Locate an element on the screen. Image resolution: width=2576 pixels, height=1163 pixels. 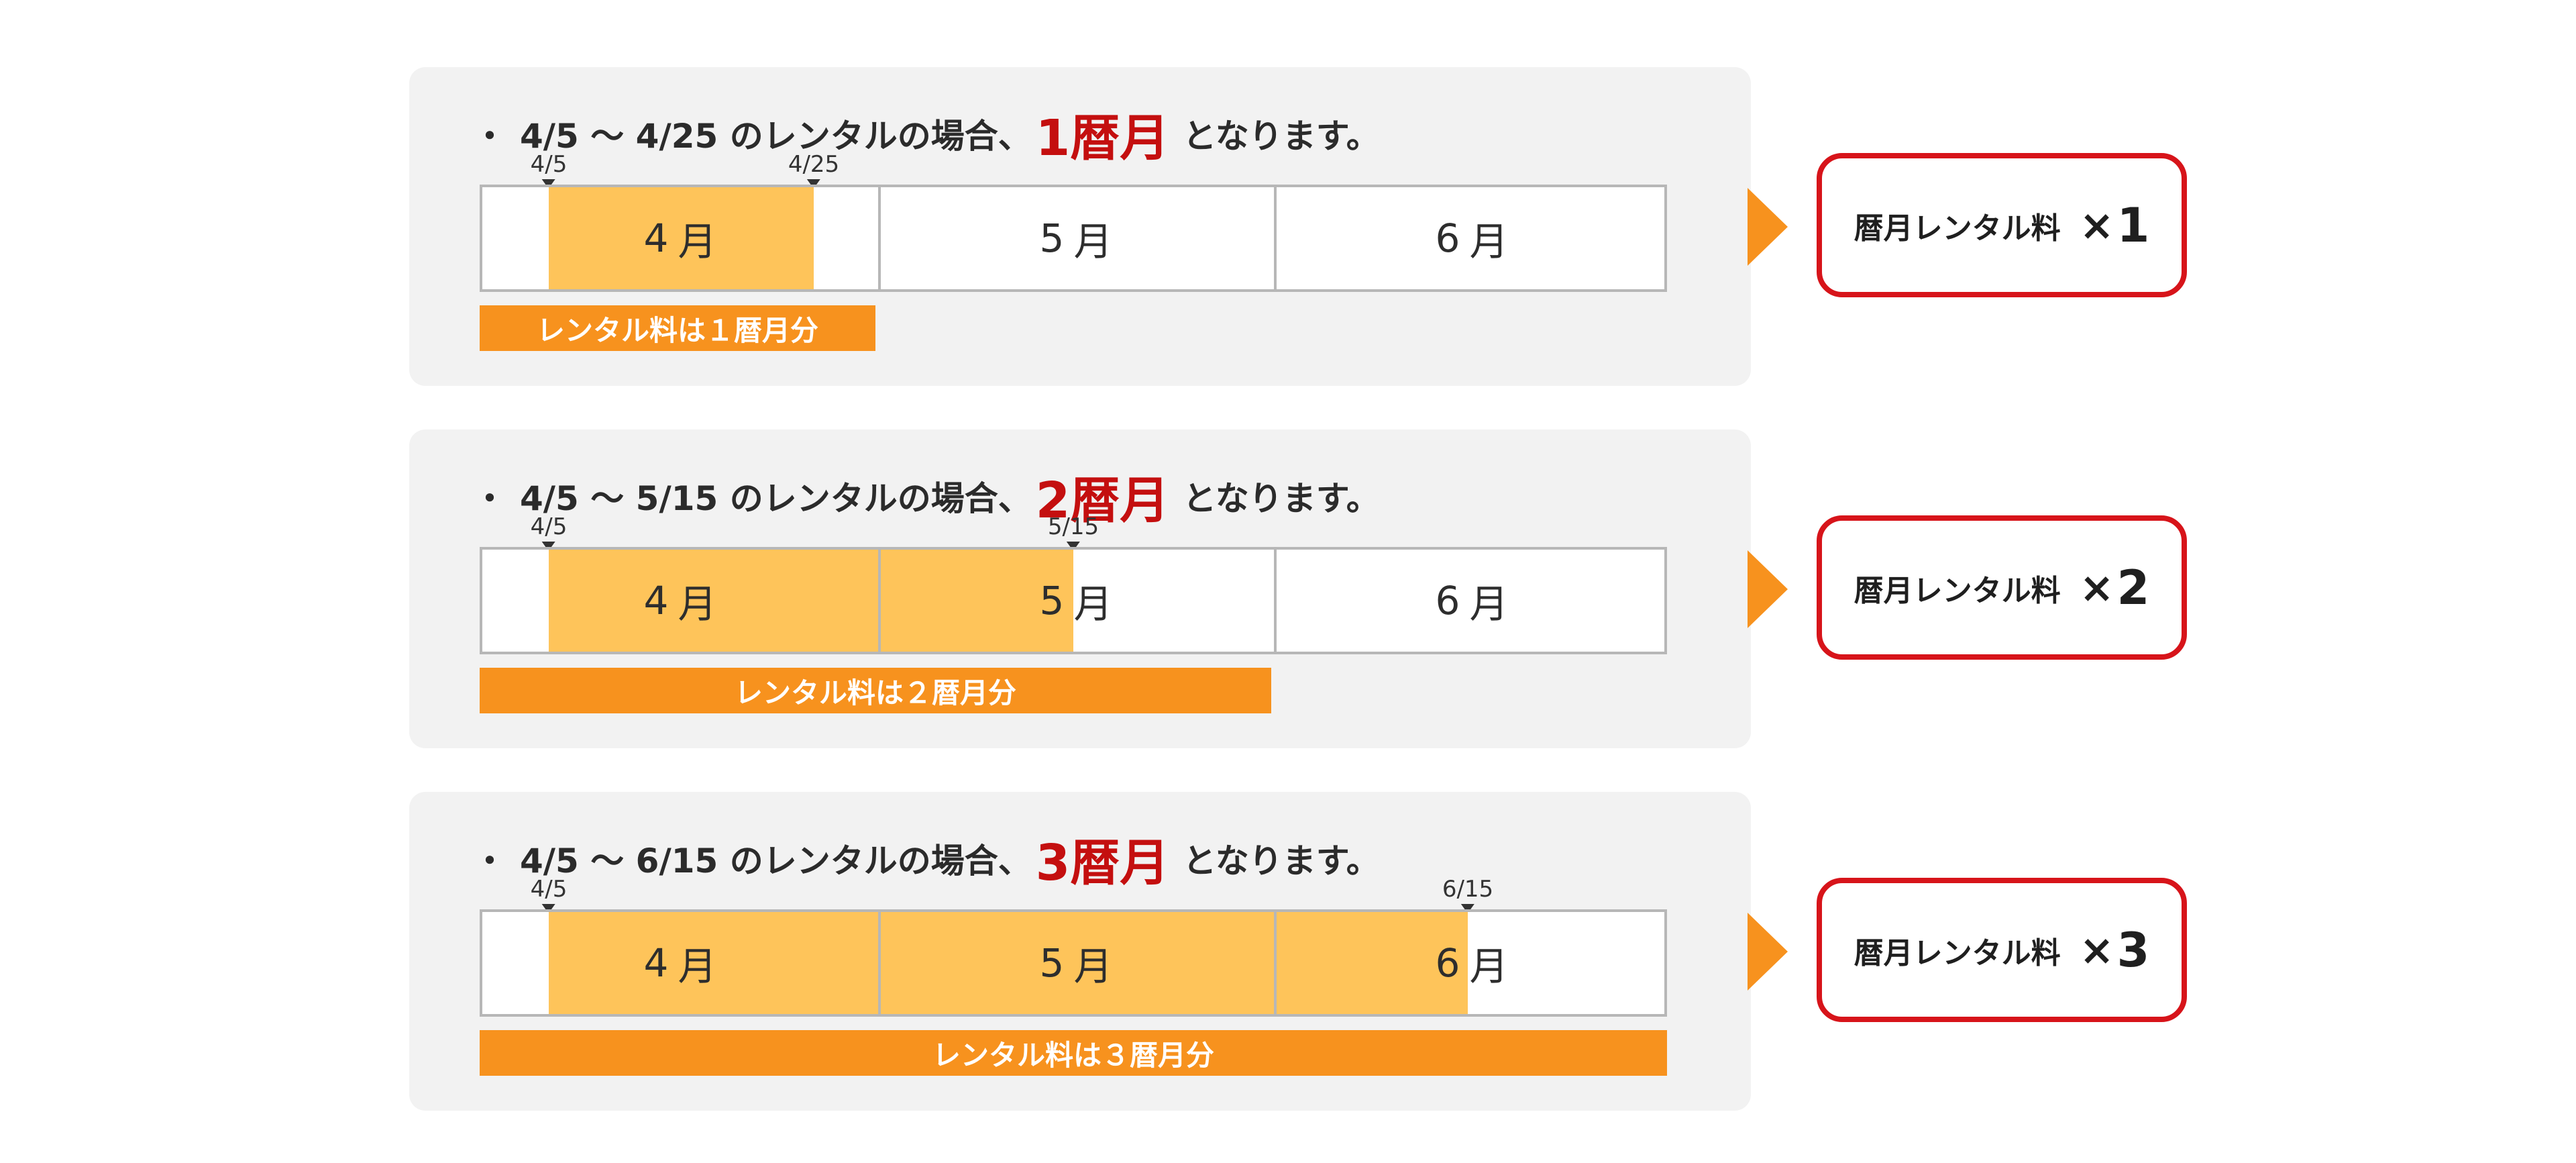
rental-fee-bar: レンタル料は１暦月分 is located at coordinates (677, 328).